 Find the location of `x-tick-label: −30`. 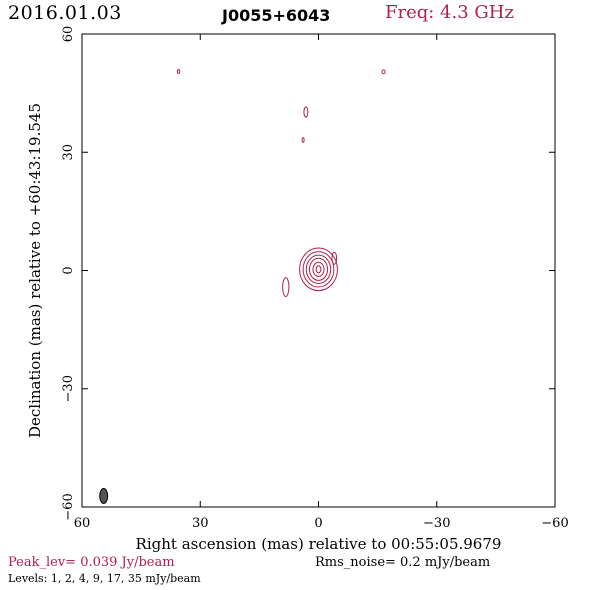

x-tick-label: −30 is located at coordinates (436, 523).